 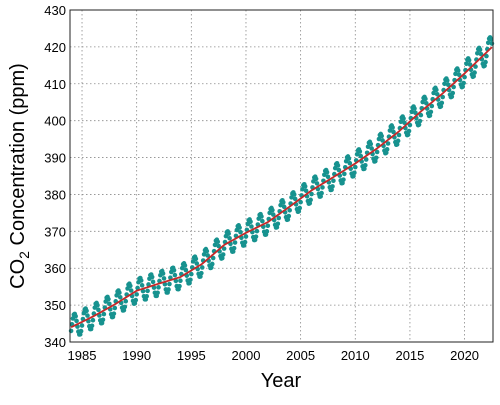 I want to click on x-tick-label: 2020, so click(x=464, y=355).